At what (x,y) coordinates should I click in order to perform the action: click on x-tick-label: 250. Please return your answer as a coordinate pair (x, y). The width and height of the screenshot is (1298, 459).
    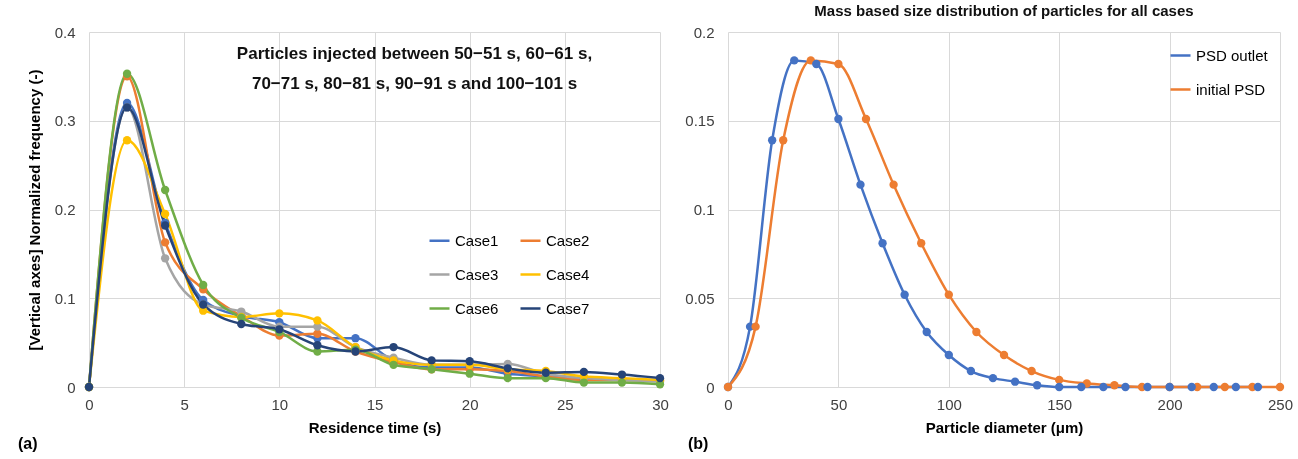
    Looking at the image, I should click on (1280, 404).